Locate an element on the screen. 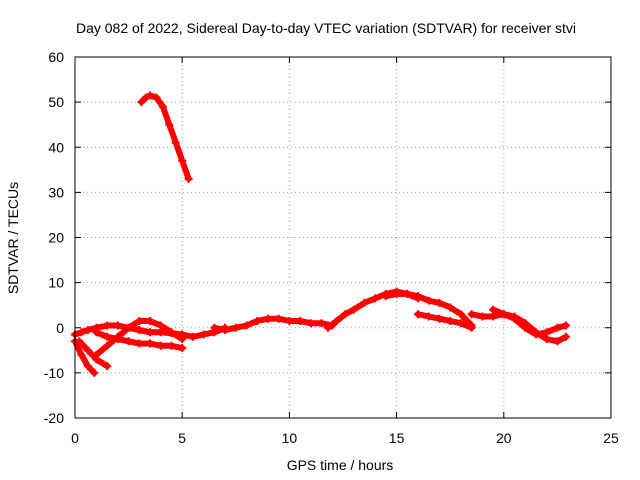 This screenshot has height=480, width=640. y-tick-label: 10 is located at coordinates (56, 283).